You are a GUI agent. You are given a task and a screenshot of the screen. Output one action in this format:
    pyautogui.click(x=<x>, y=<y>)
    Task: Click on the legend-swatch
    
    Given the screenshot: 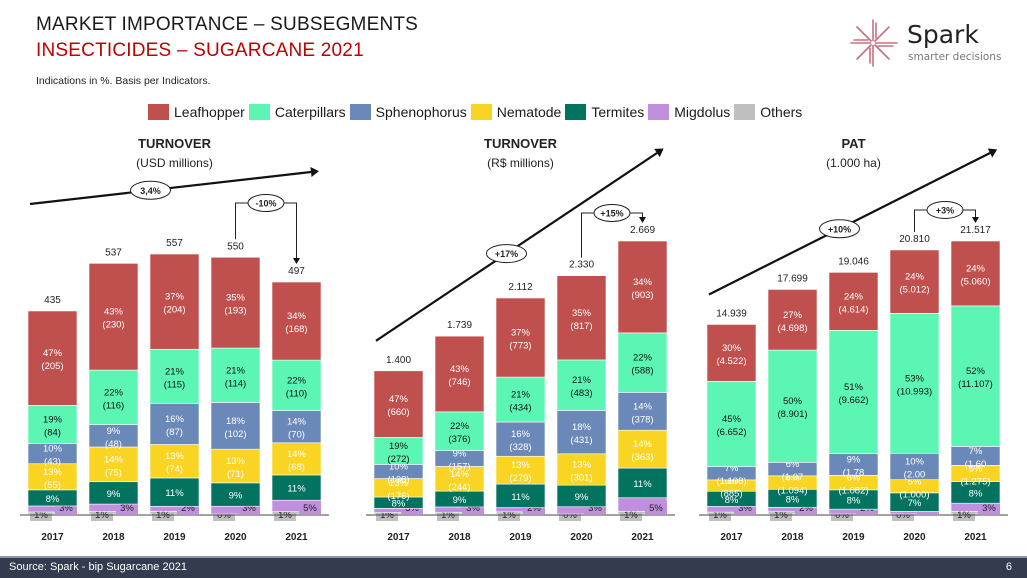 What is the action you would take?
    pyautogui.click(x=576, y=112)
    